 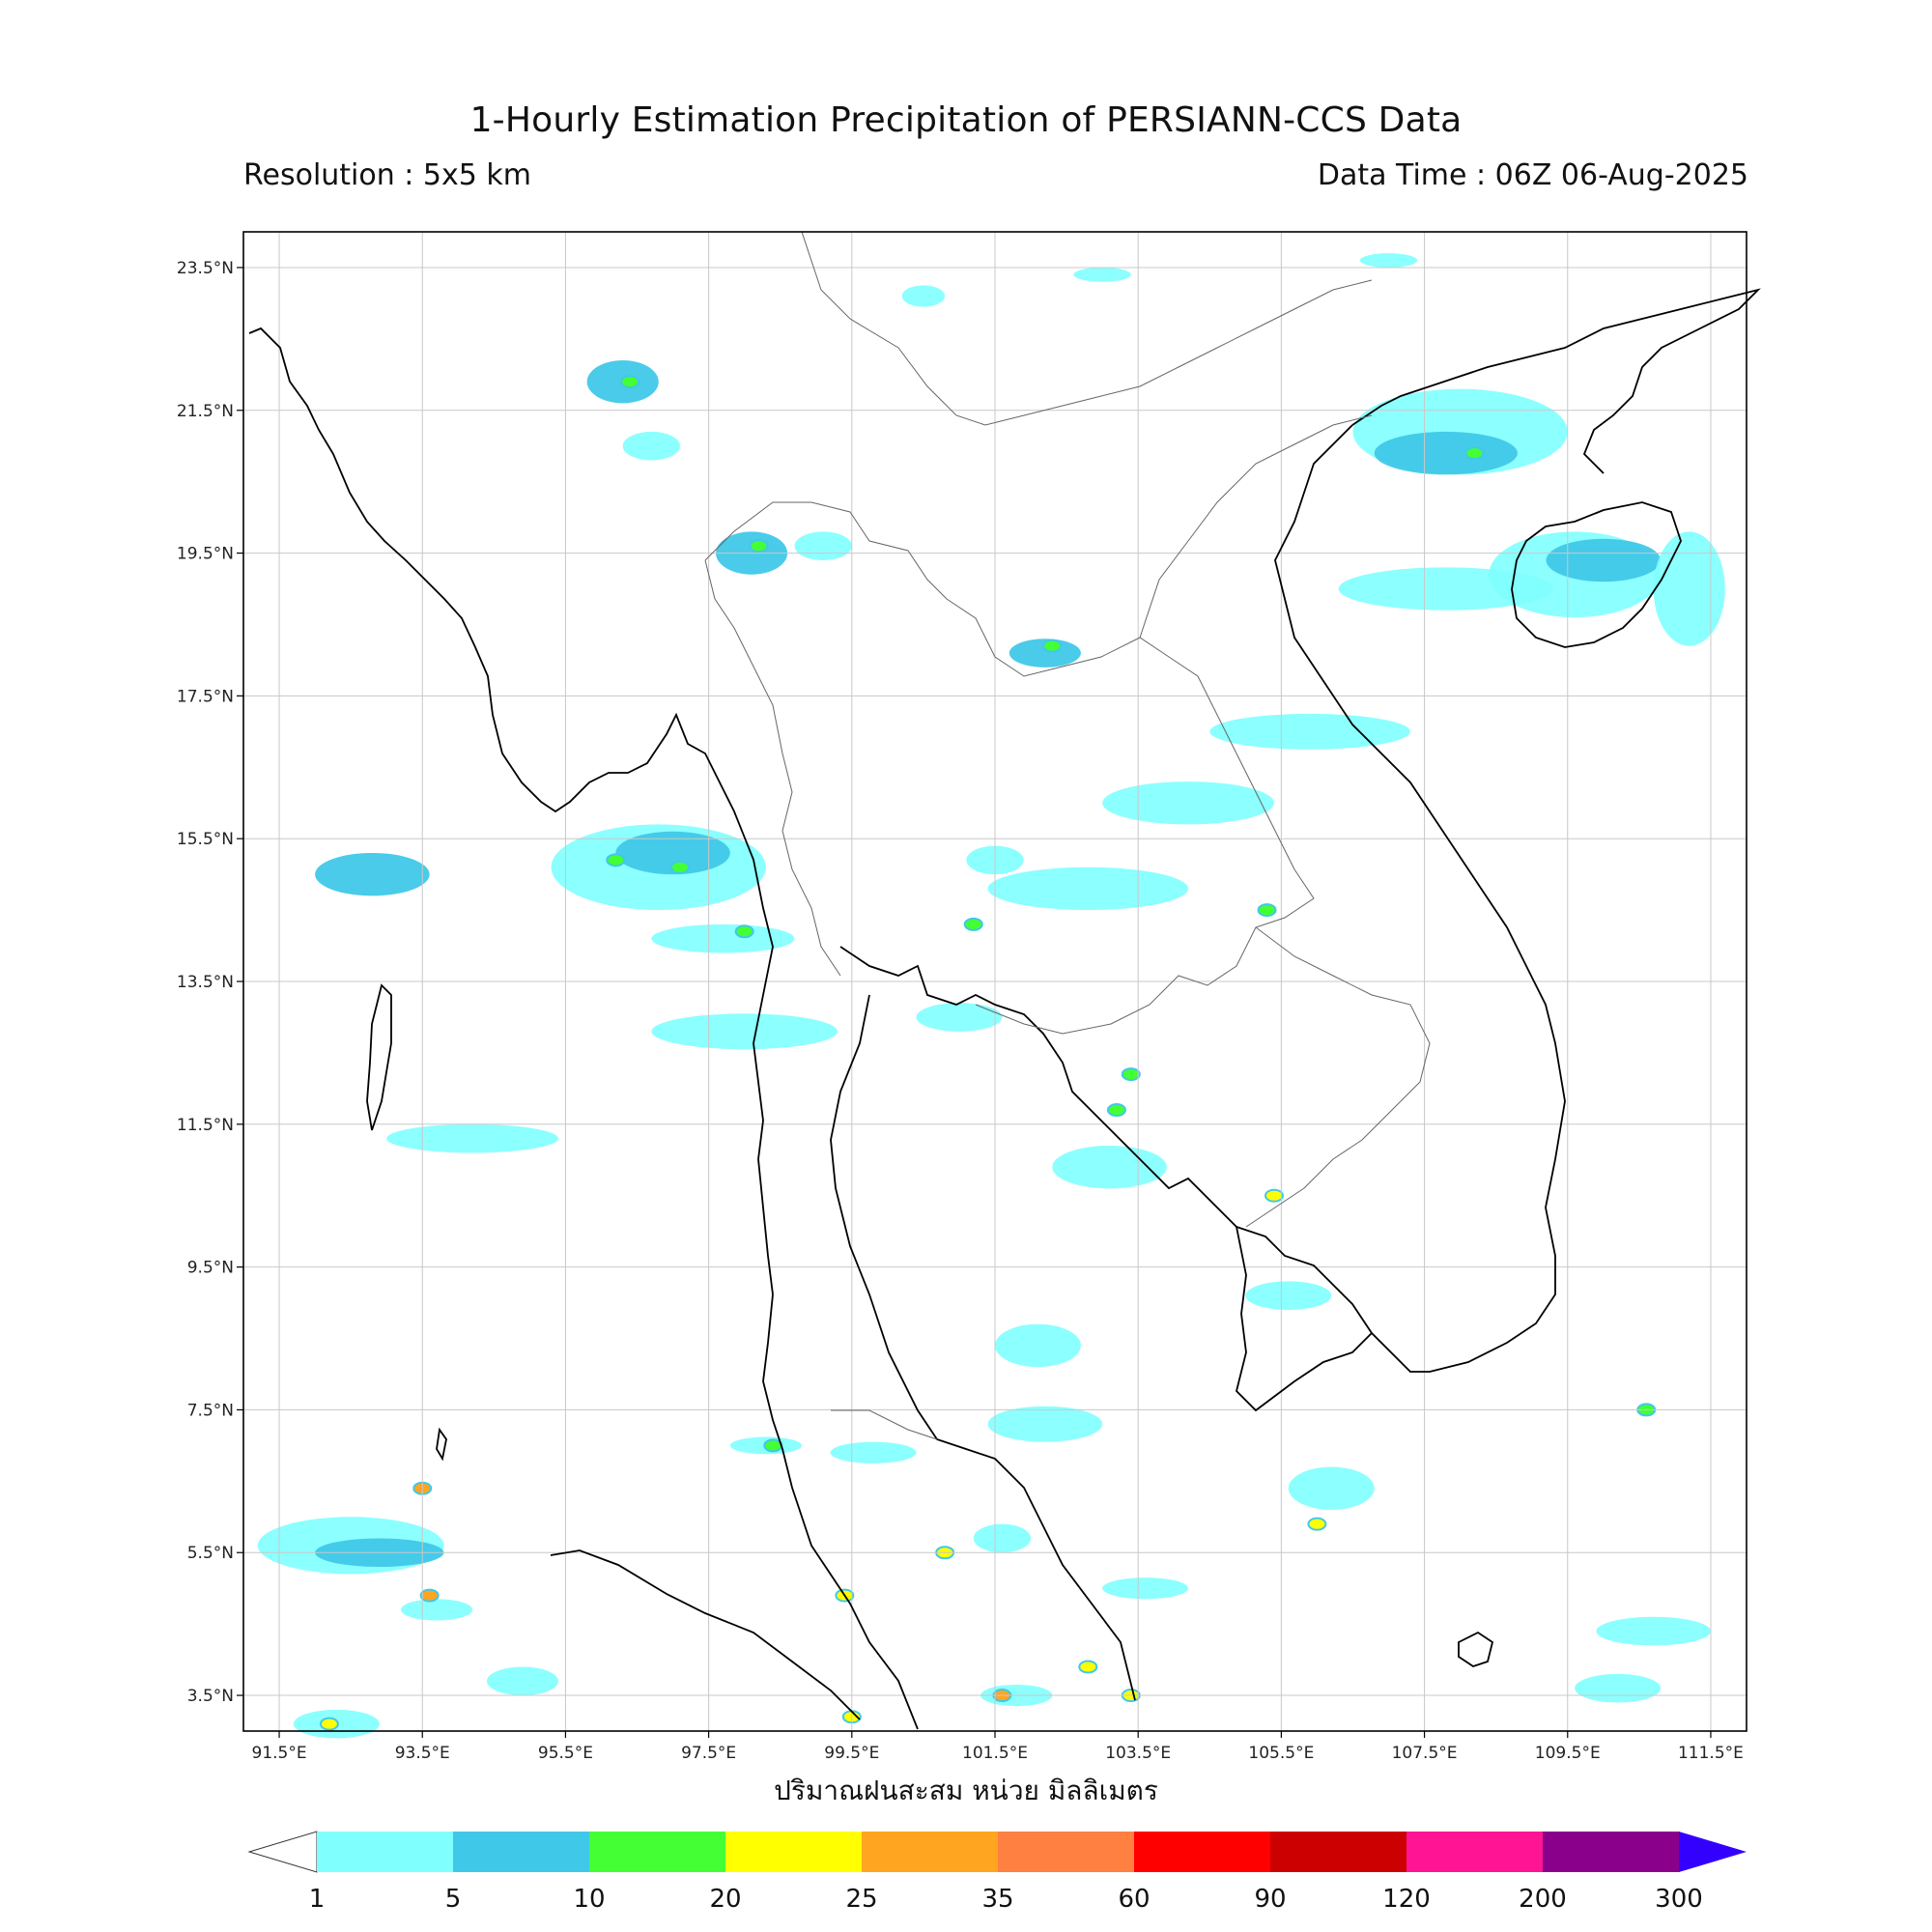 What do you see at coordinates (441, 1444) in the screenshot?
I see `coastline-nicobar-islands` at bounding box center [441, 1444].